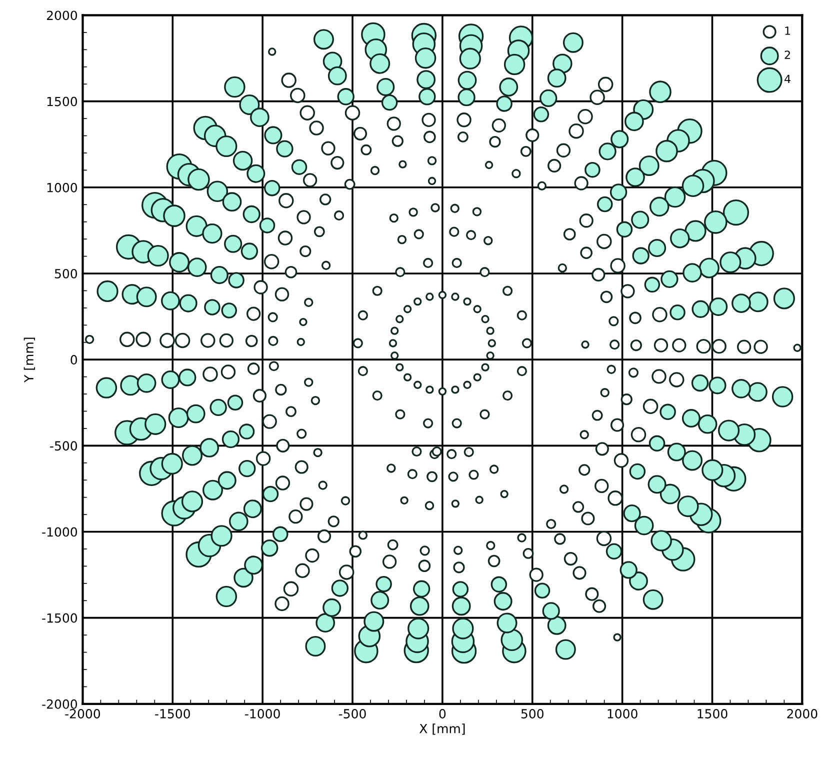 This screenshot has width=827, height=761. What do you see at coordinates (442, 729) in the screenshot?
I see `x-axis-title: X [mm]` at bounding box center [442, 729].